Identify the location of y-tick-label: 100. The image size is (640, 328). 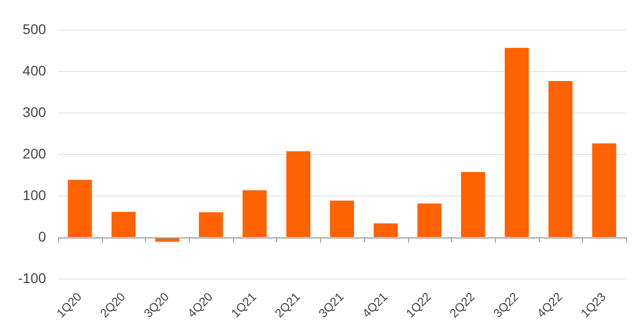
(34, 194).